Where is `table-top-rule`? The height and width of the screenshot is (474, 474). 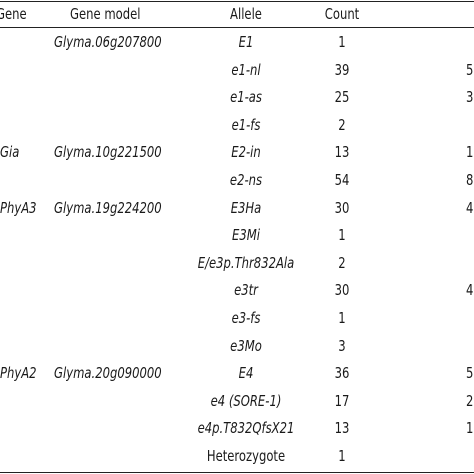 table-top-rule is located at coordinates (237, 1).